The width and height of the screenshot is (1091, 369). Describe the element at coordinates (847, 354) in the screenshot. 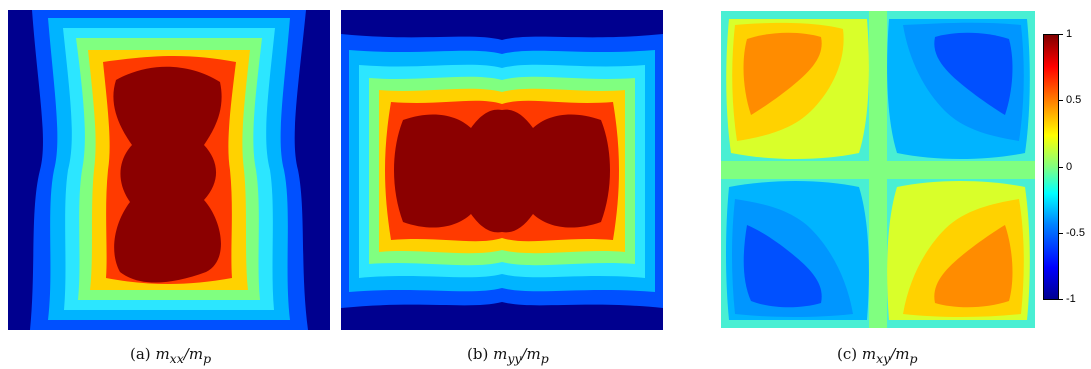

I see `caption-tag: (c)` at that location.